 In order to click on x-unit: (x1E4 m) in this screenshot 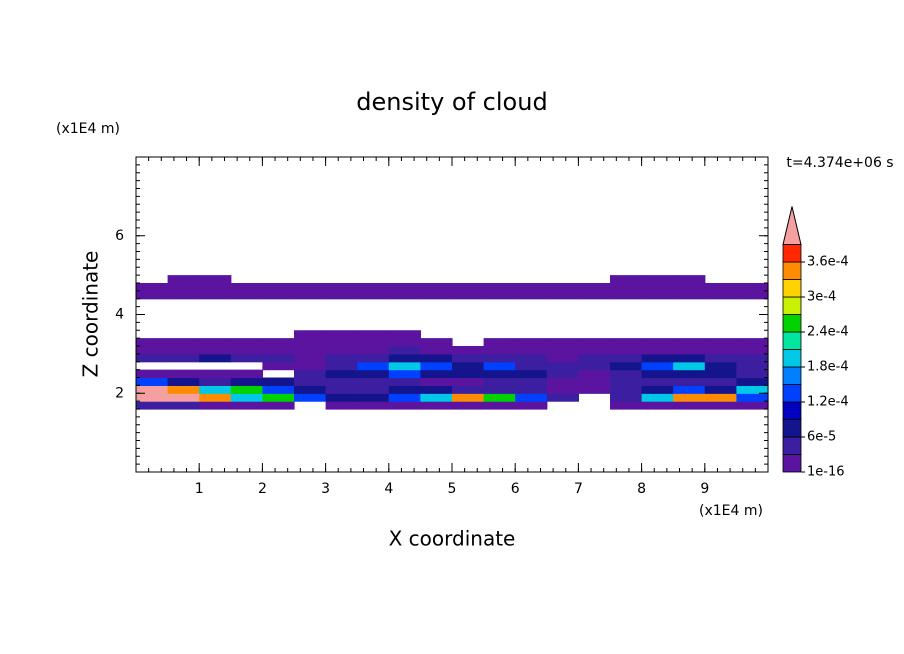, I will do `click(731, 511)`.